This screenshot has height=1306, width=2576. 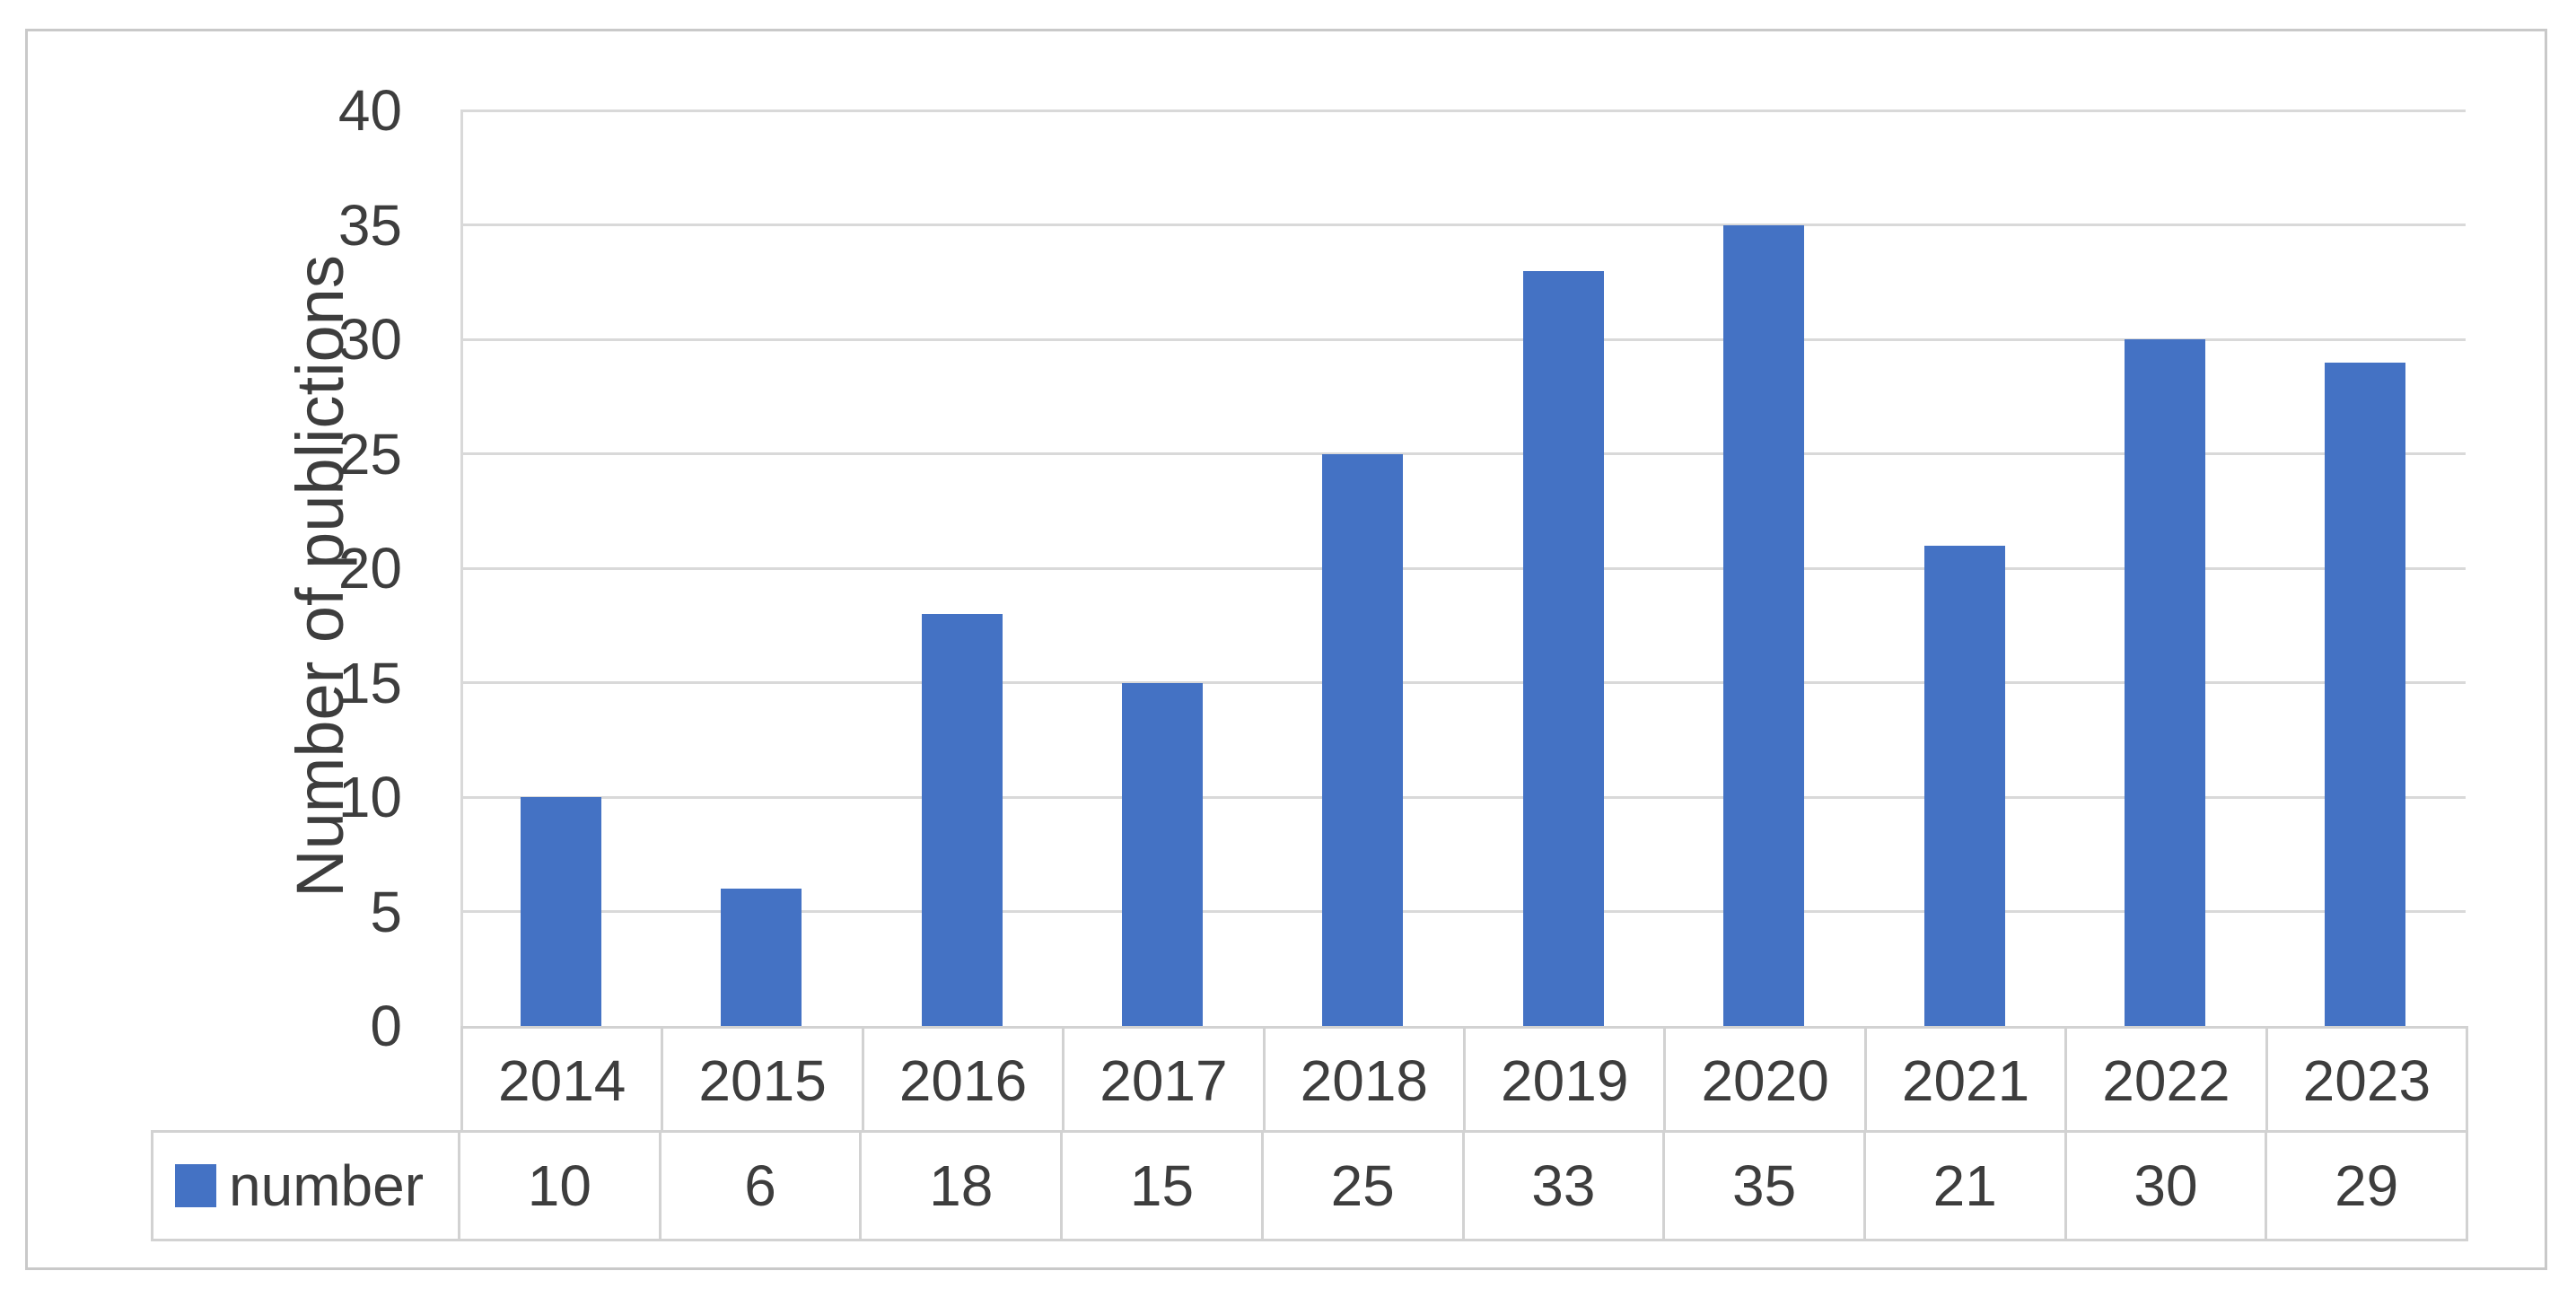 What do you see at coordinates (2167, 1186) in the screenshot?
I see `data-table-value: 30` at bounding box center [2167, 1186].